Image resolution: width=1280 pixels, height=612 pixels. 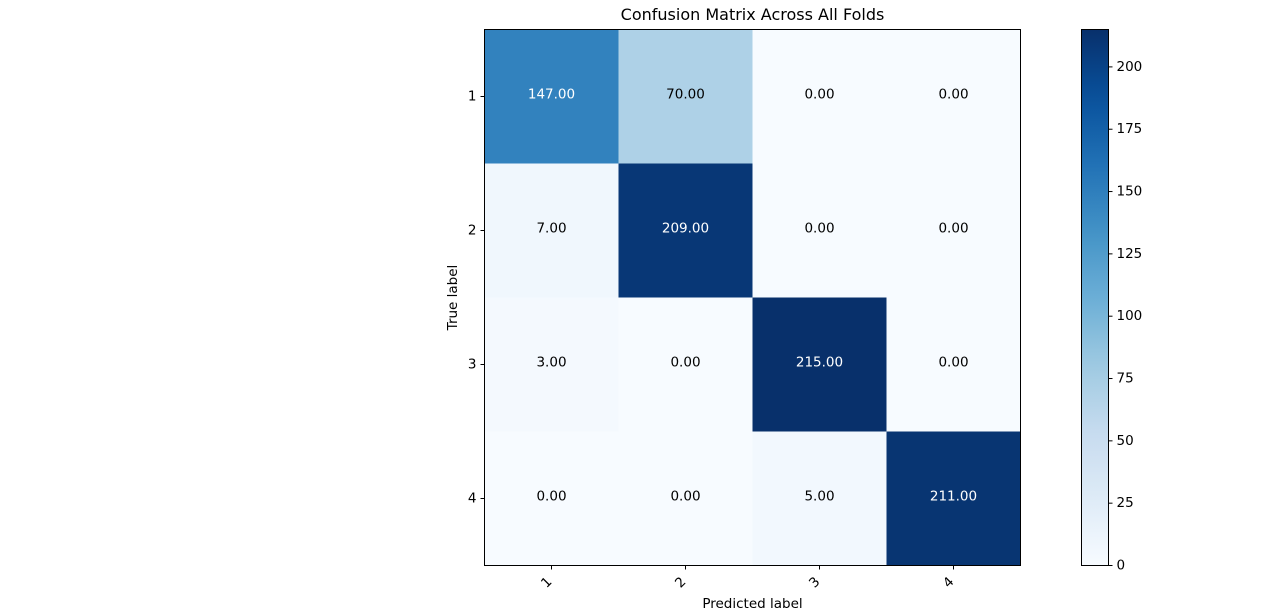 I want to click on x-axis-label: Predicted label, so click(x=752, y=604).